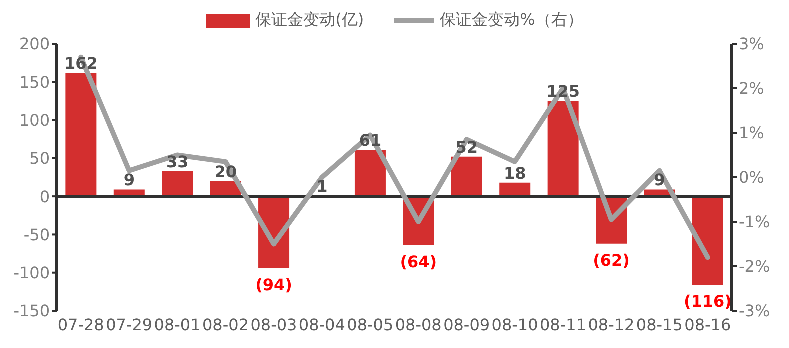 The width and height of the screenshot is (789, 348). What do you see at coordinates (419, 262) in the screenshot?
I see `data-label: (64)` at bounding box center [419, 262].